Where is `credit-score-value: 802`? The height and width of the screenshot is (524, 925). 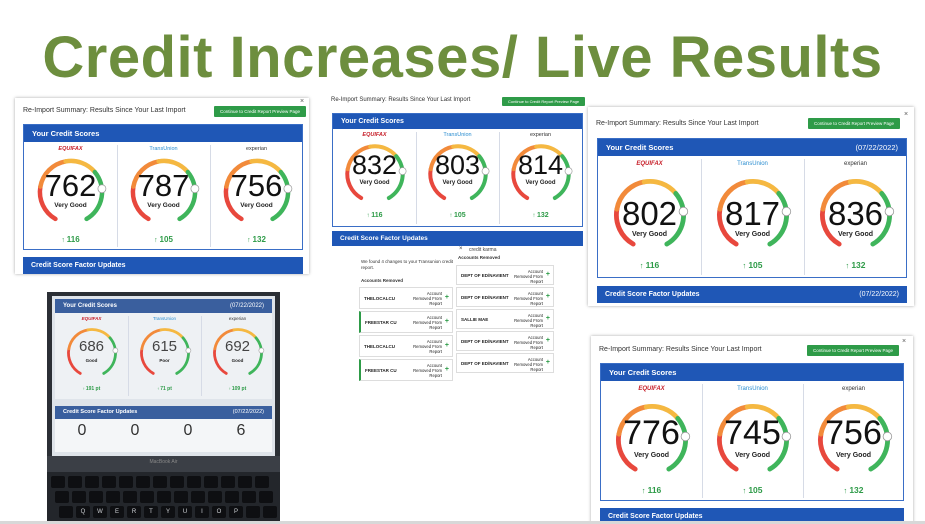 credit-score-value: 802 is located at coordinates (649, 213).